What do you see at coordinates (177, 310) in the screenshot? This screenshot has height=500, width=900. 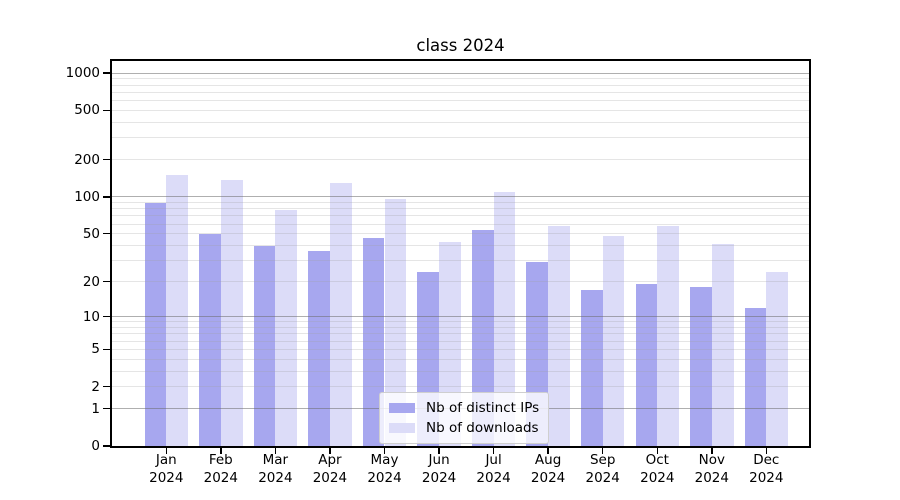 I see `bar-nb-of-downloads-jan` at bounding box center [177, 310].